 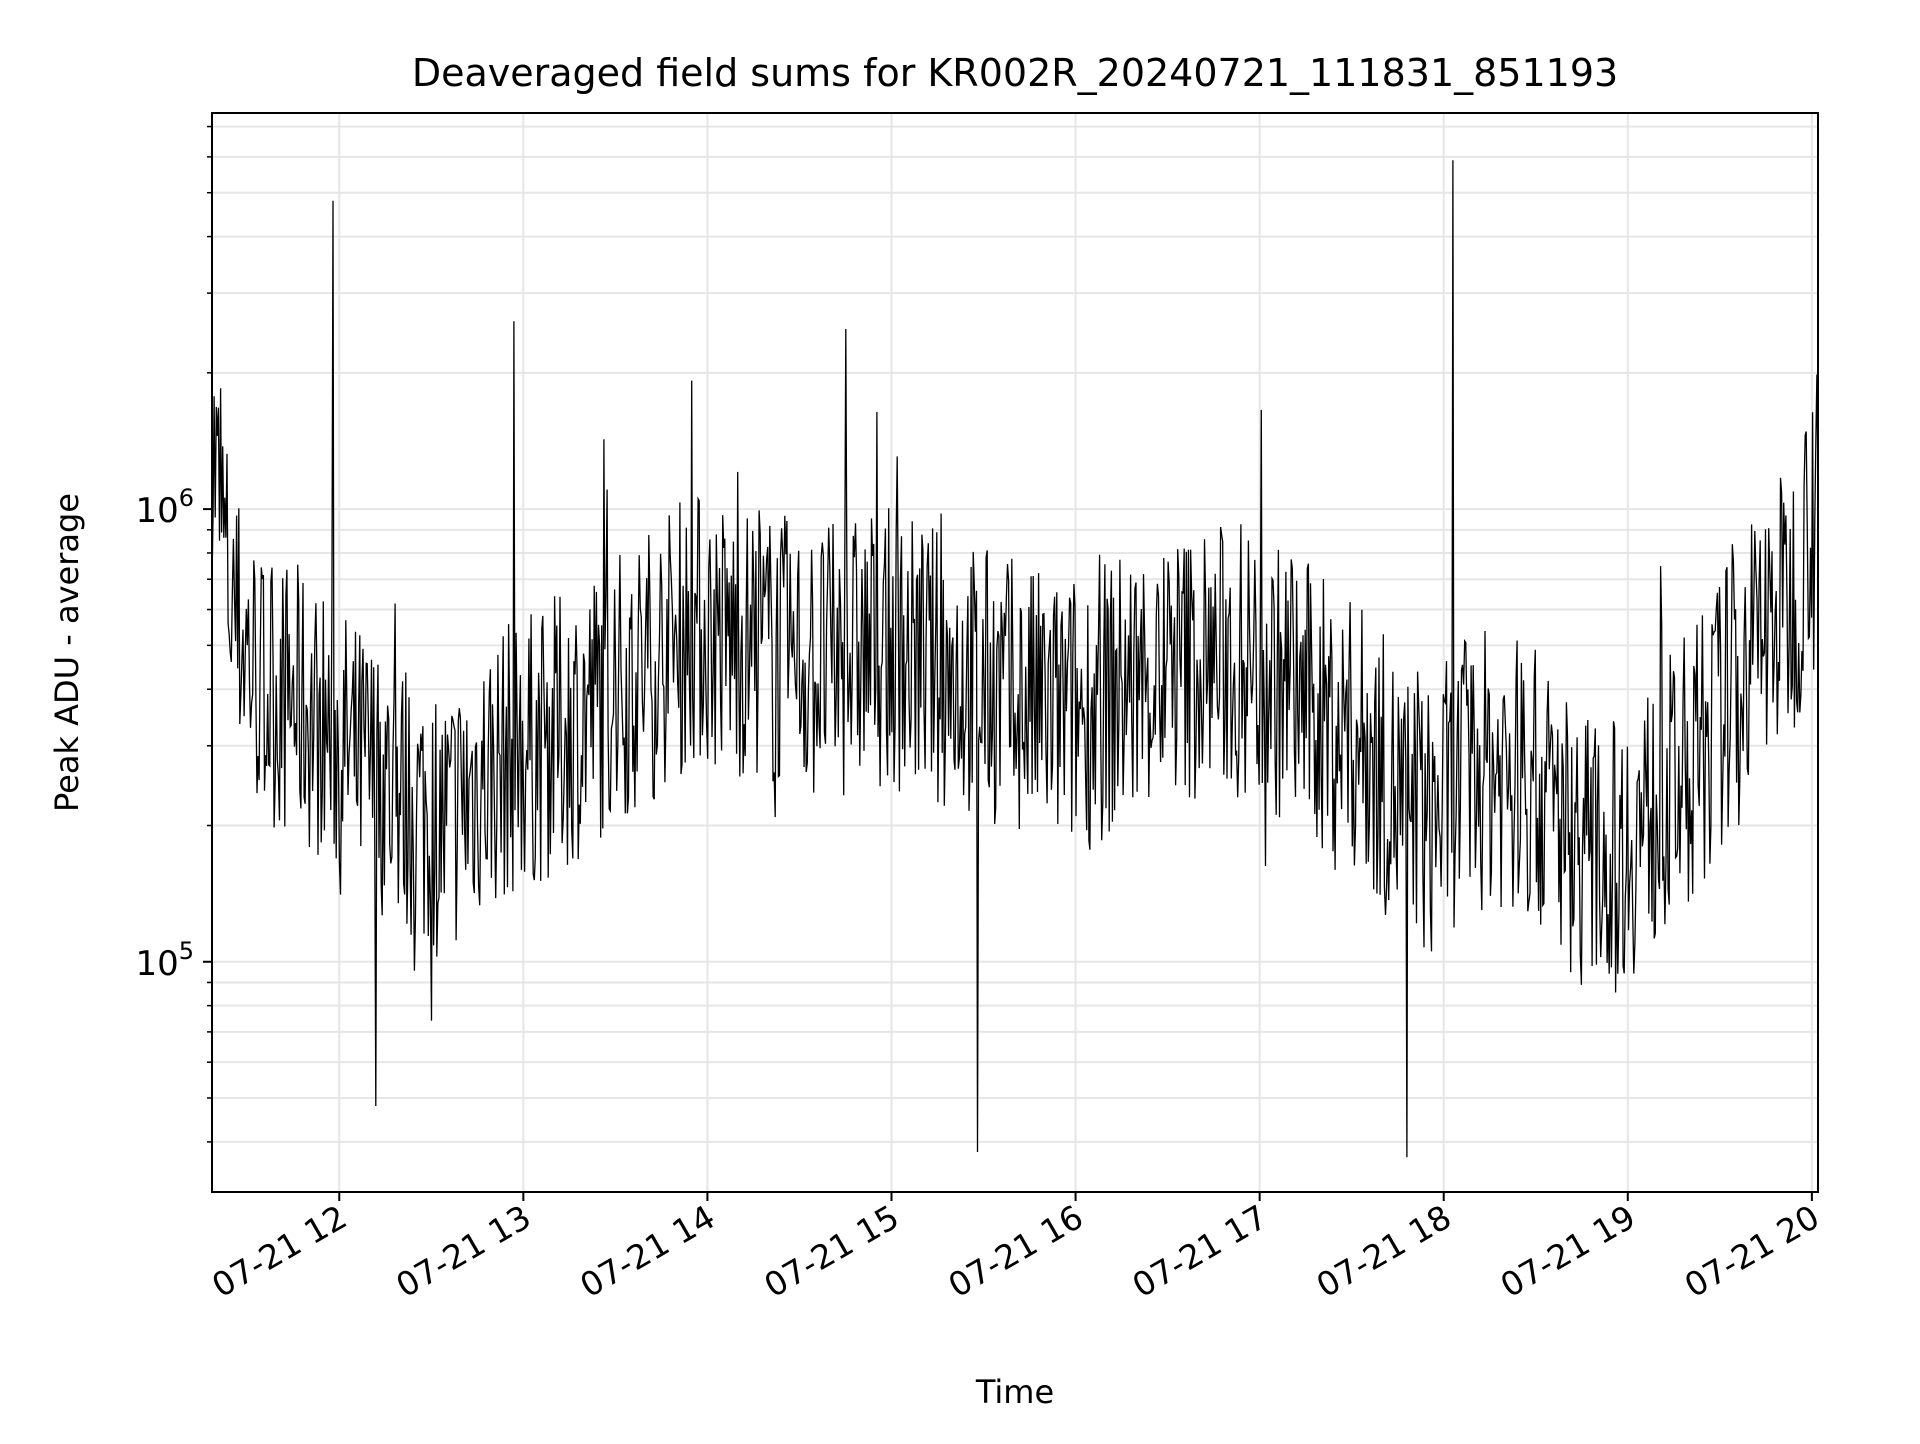 What do you see at coordinates (1014, 1392) in the screenshot?
I see `x-axis-label: Time` at bounding box center [1014, 1392].